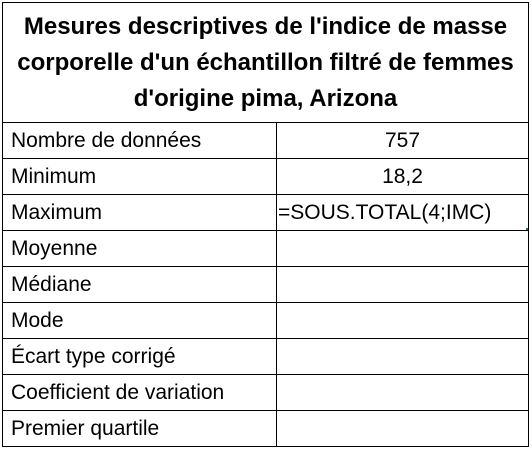 The height and width of the screenshot is (456, 532). What do you see at coordinates (140, 213) in the screenshot?
I see `row-label-maximum: Maximum` at bounding box center [140, 213].